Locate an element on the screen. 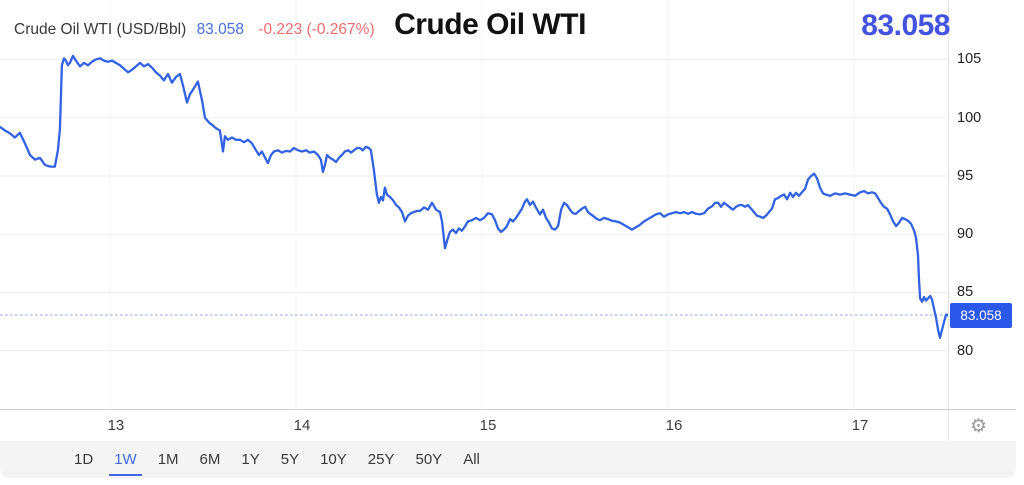 This screenshot has height=485, width=1024. x-axis-label: 13 is located at coordinates (116, 425).